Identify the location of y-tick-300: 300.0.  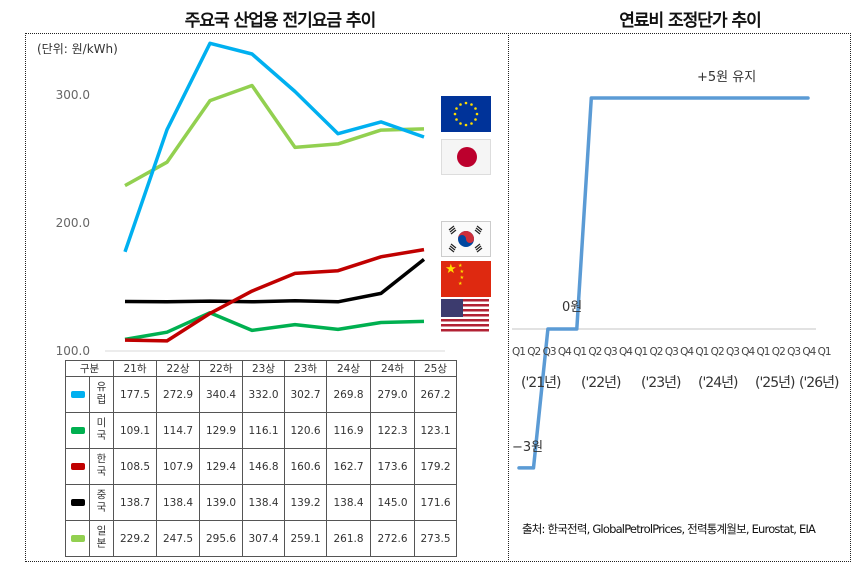
(72, 95).